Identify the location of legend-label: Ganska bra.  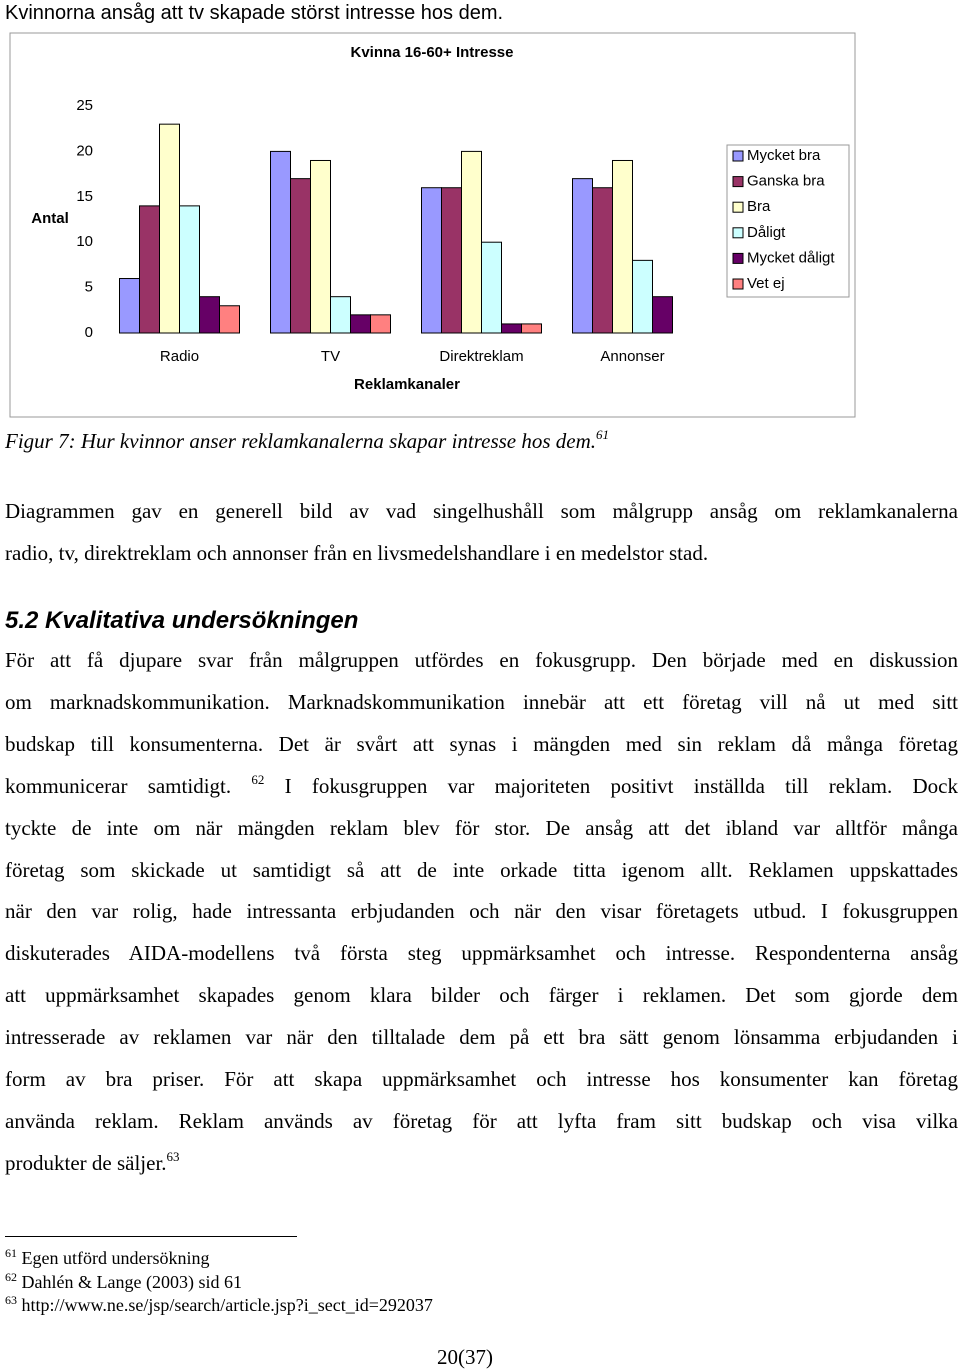
(786, 181).